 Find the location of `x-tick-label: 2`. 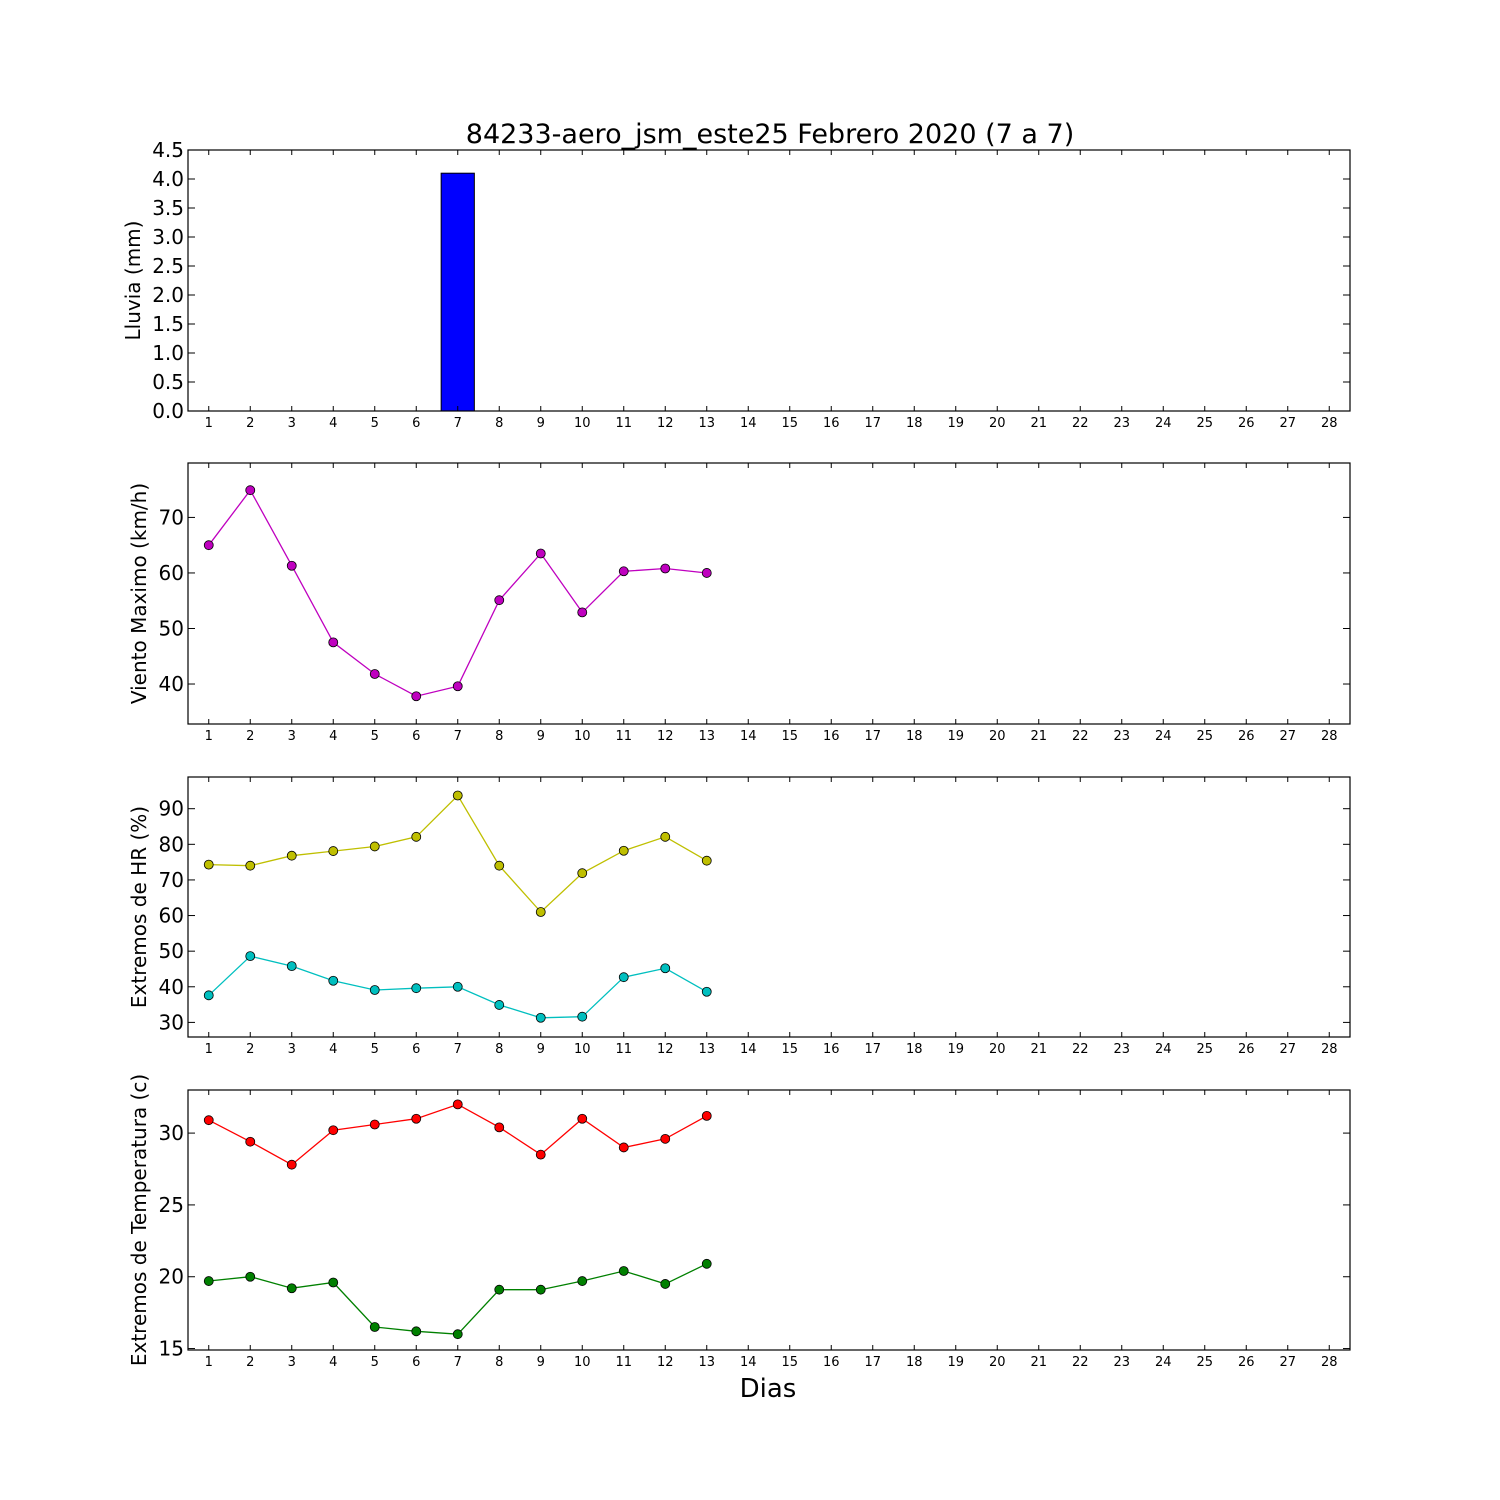

x-tick-label: 2 is located at coordinates (250, 423).